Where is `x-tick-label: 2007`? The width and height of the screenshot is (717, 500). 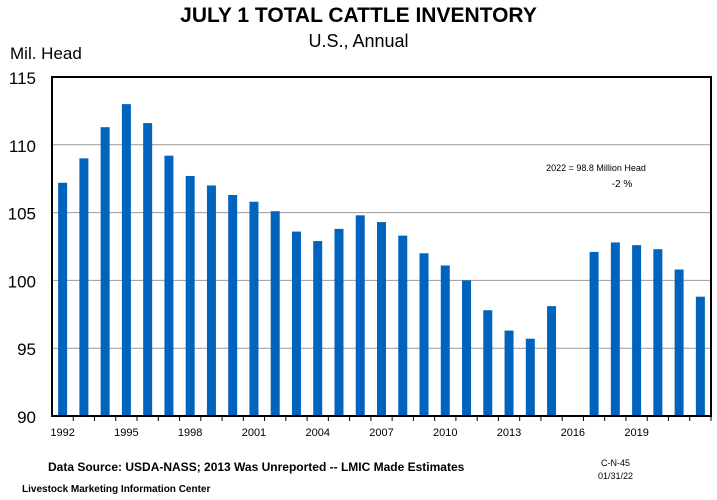 x-tick-label: 2007 is located at coordinates (381, 433).